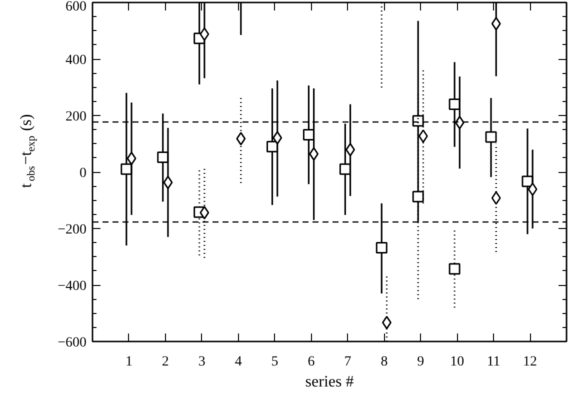 The height and width of the screenshot is (393, 568). What do you see at coordinates (76, 7) in the screenshot?
I see `y-tick-label: 600` at bounding box center [76, 7].